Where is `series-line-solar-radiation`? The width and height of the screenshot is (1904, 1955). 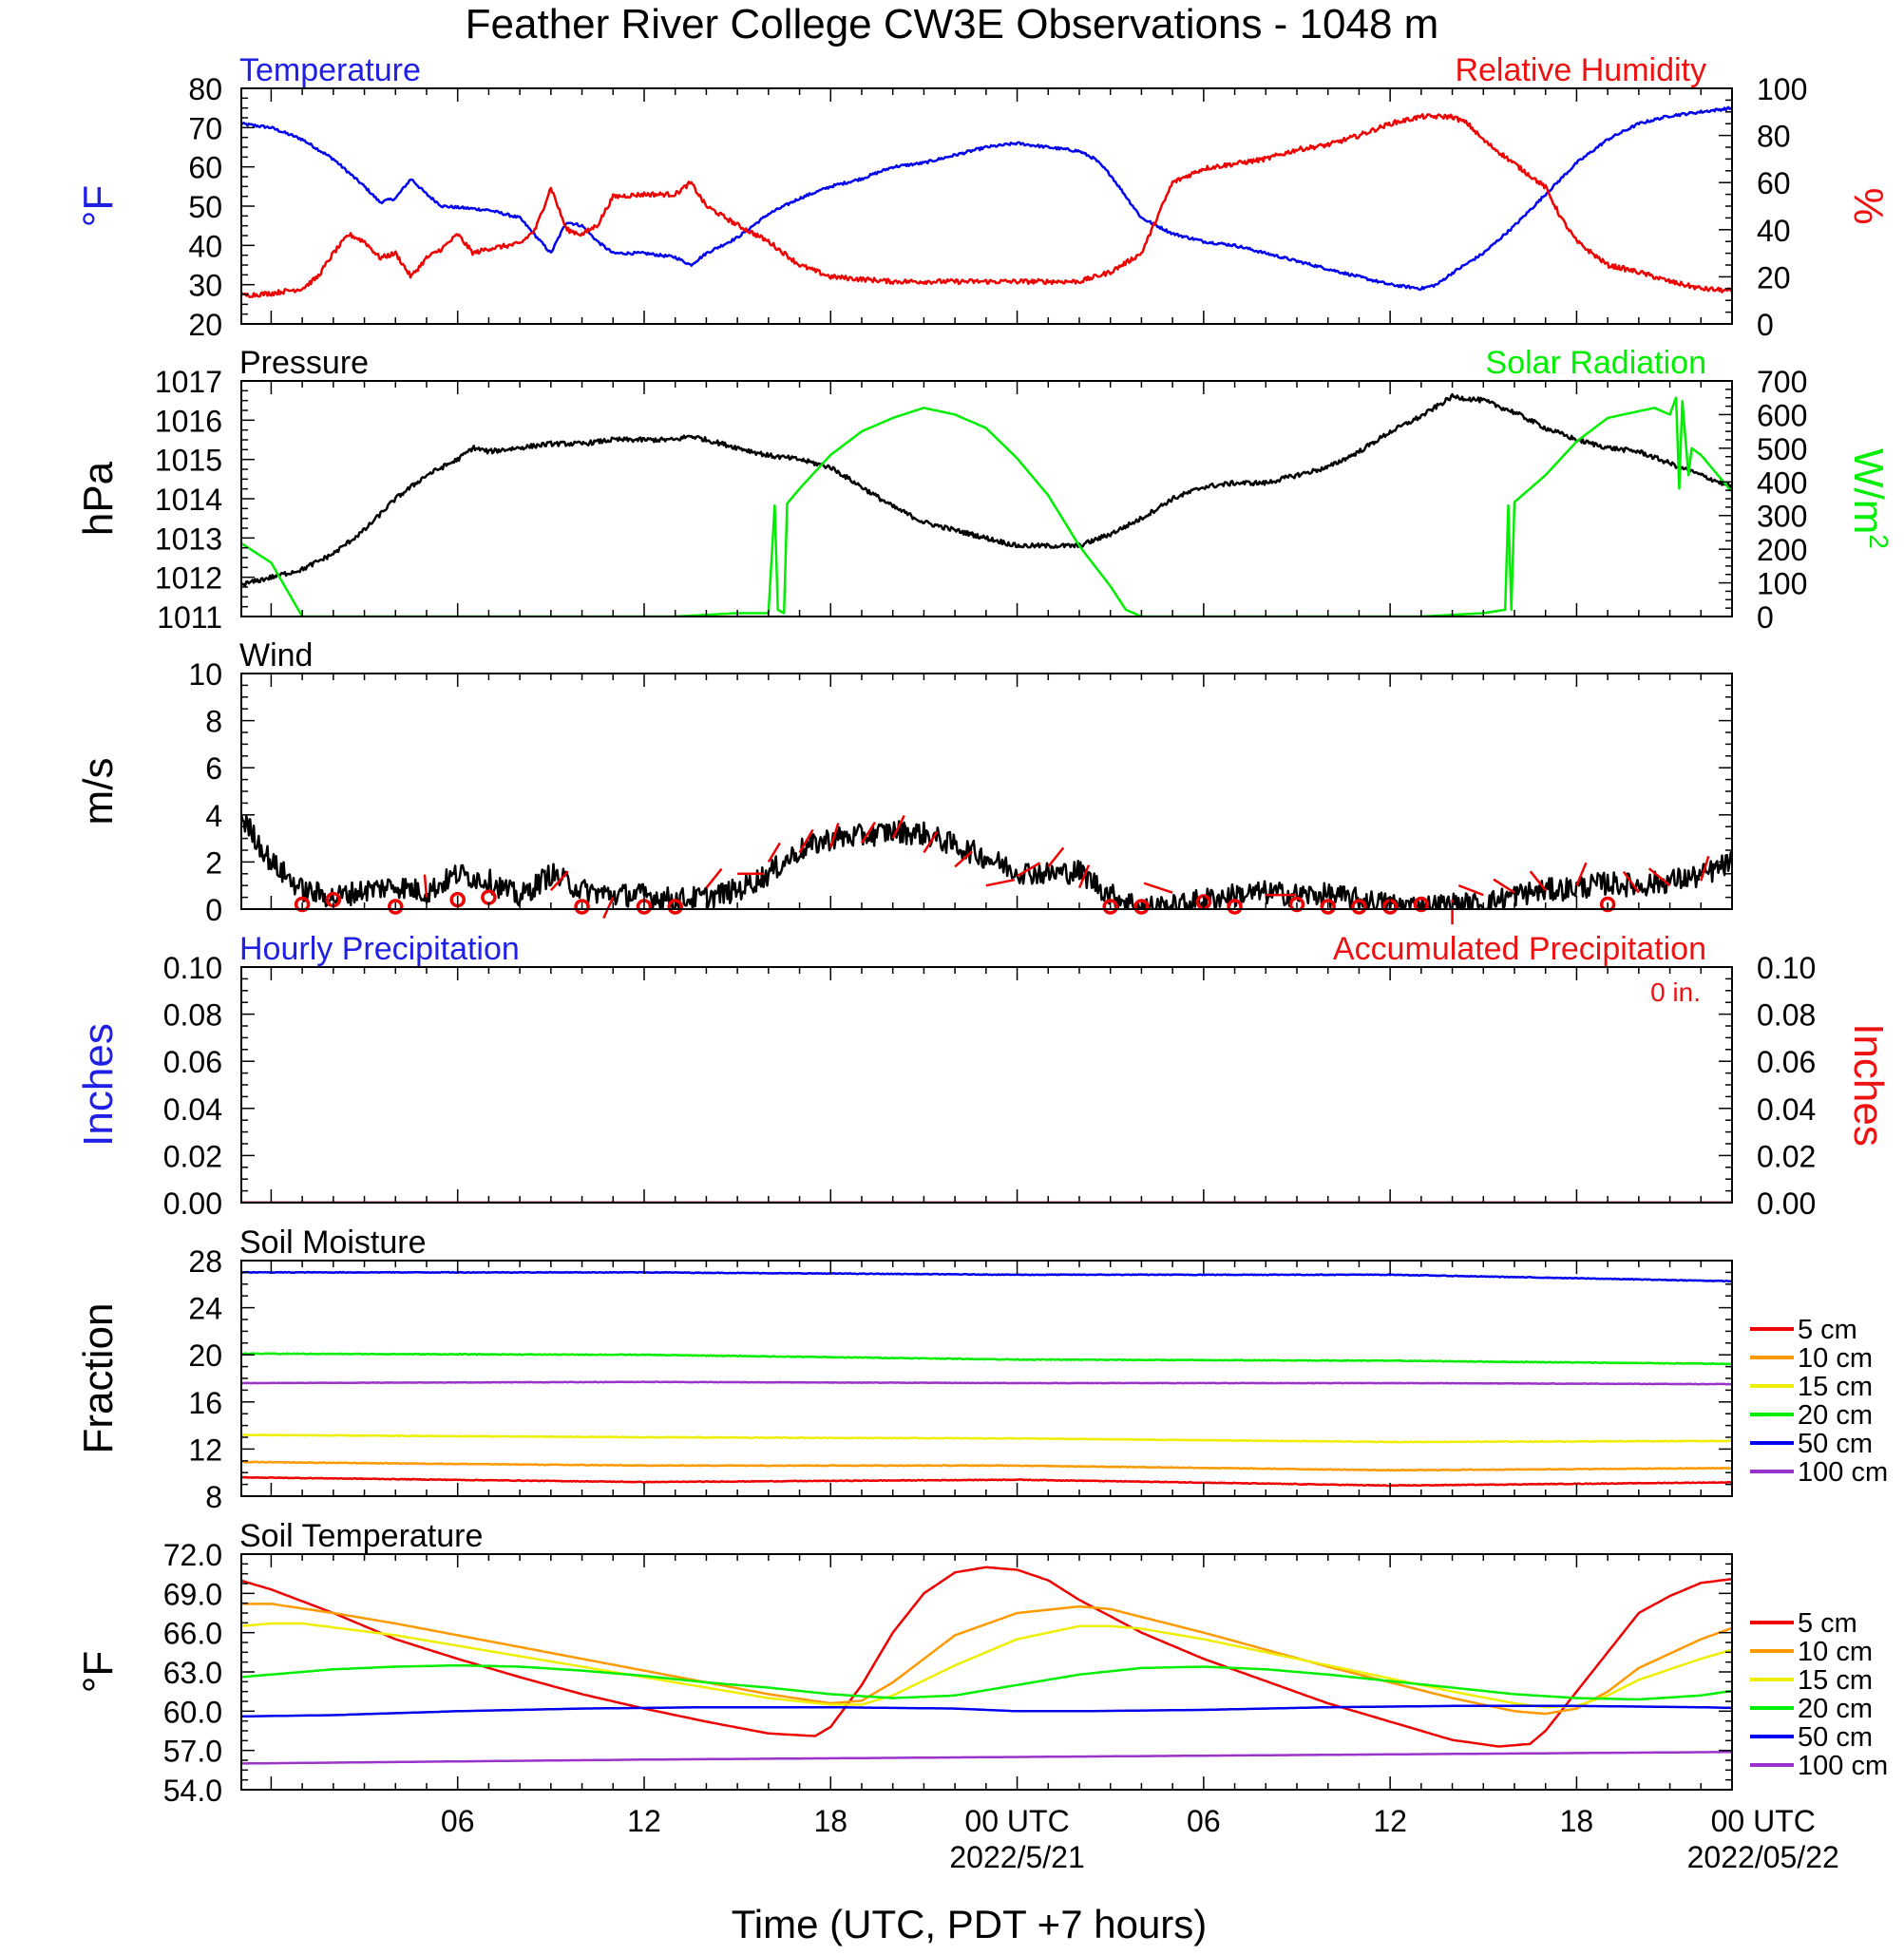 series-line-solar-radiation is located at coordinates (986, 506).